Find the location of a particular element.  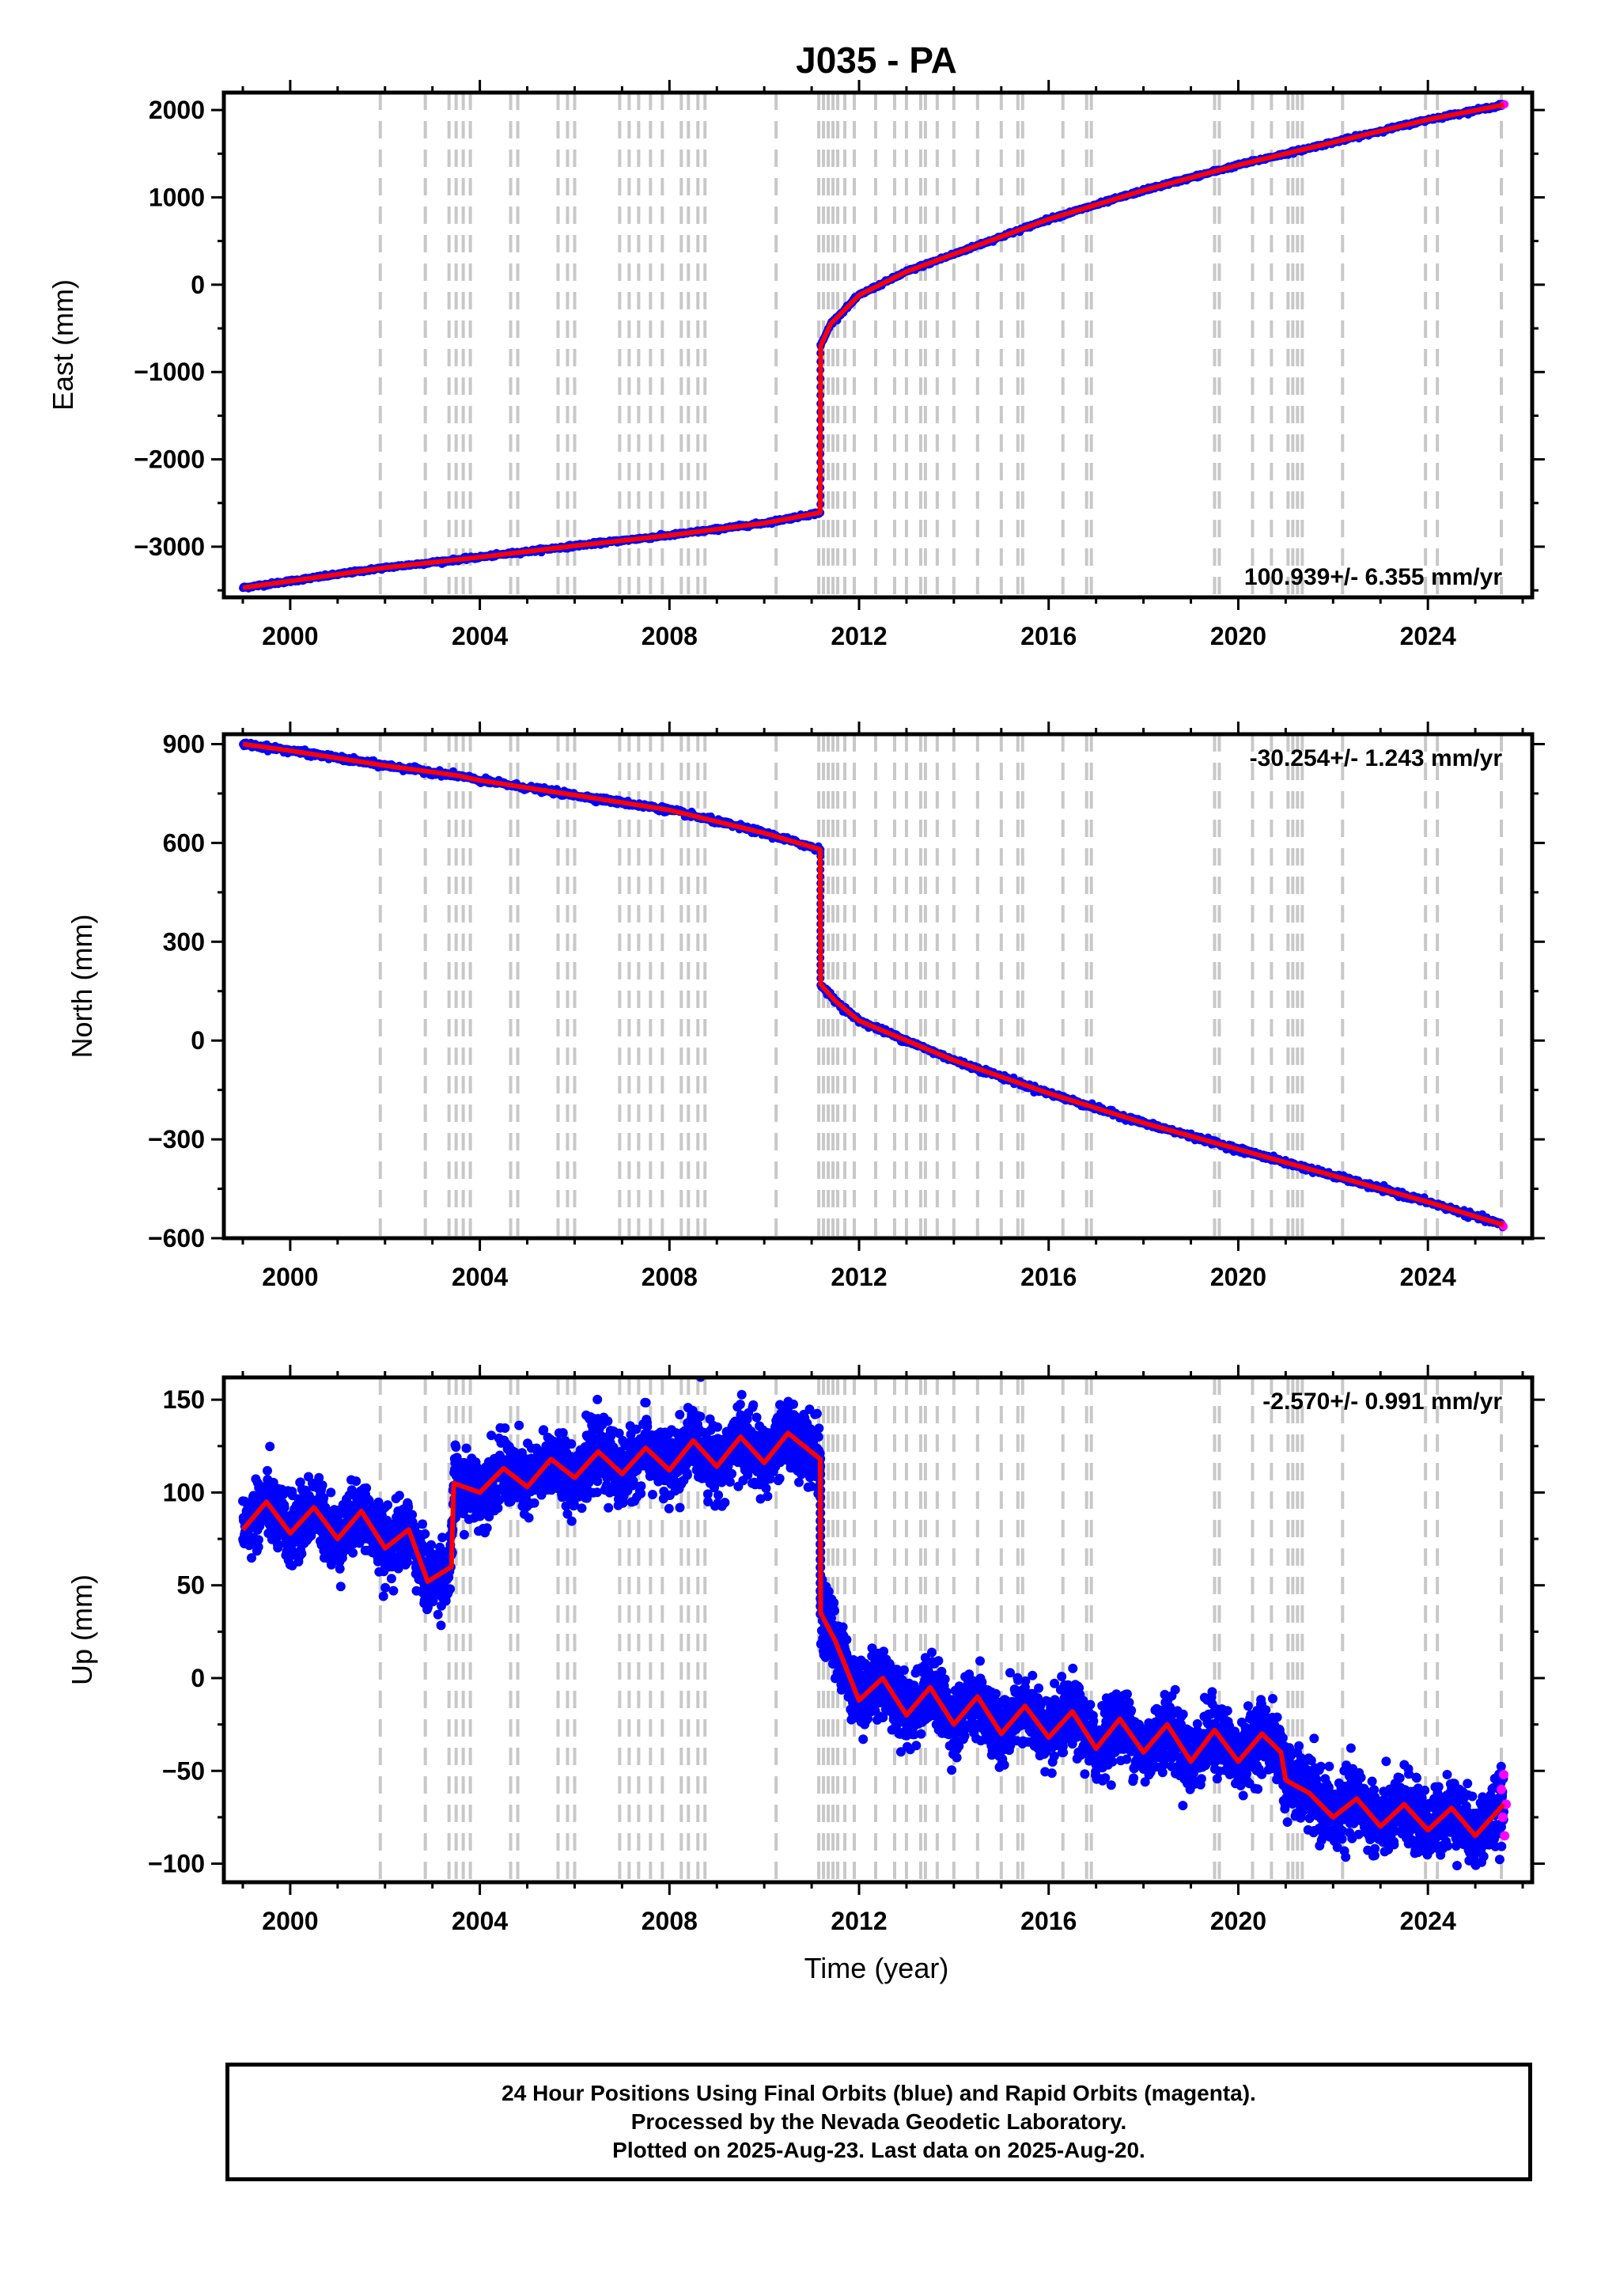

chart-title: J035 - PA is located at coordinates (877, 61).